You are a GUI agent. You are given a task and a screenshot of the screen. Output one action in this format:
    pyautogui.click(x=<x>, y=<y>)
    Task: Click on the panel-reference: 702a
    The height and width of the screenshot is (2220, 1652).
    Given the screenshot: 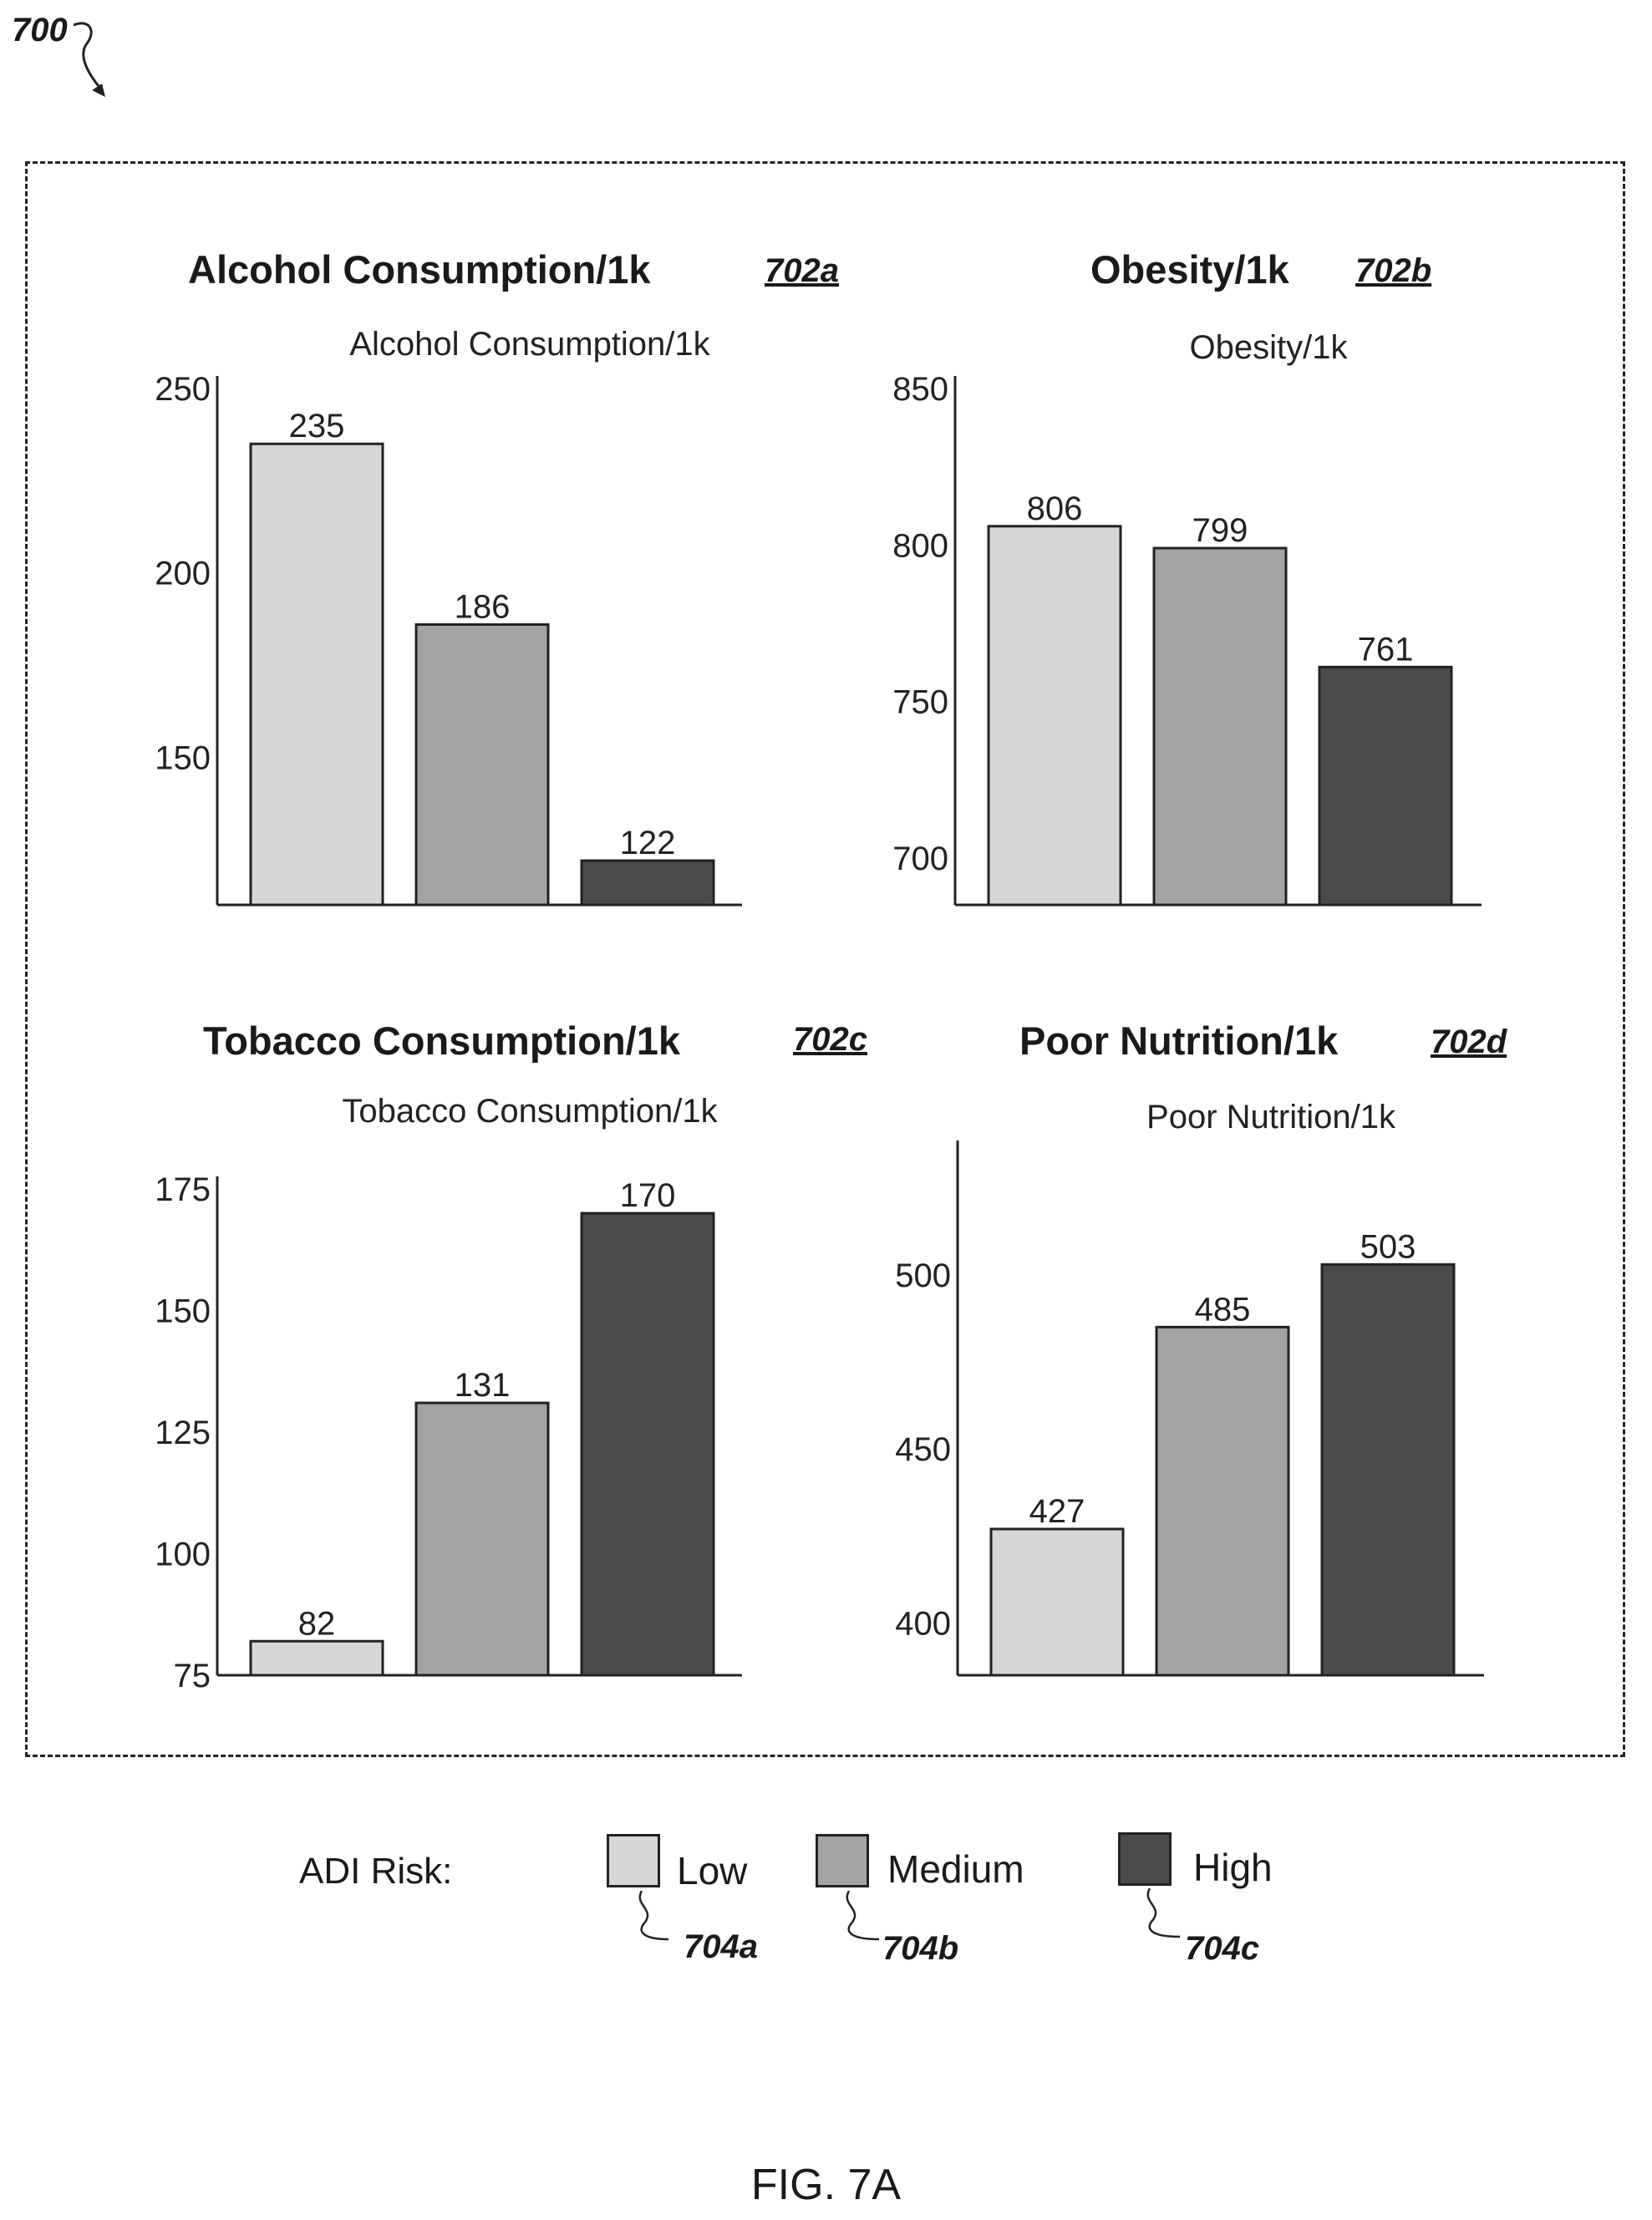 What is the action you would take?
    pyautogui.click(x=802, y=270)
    